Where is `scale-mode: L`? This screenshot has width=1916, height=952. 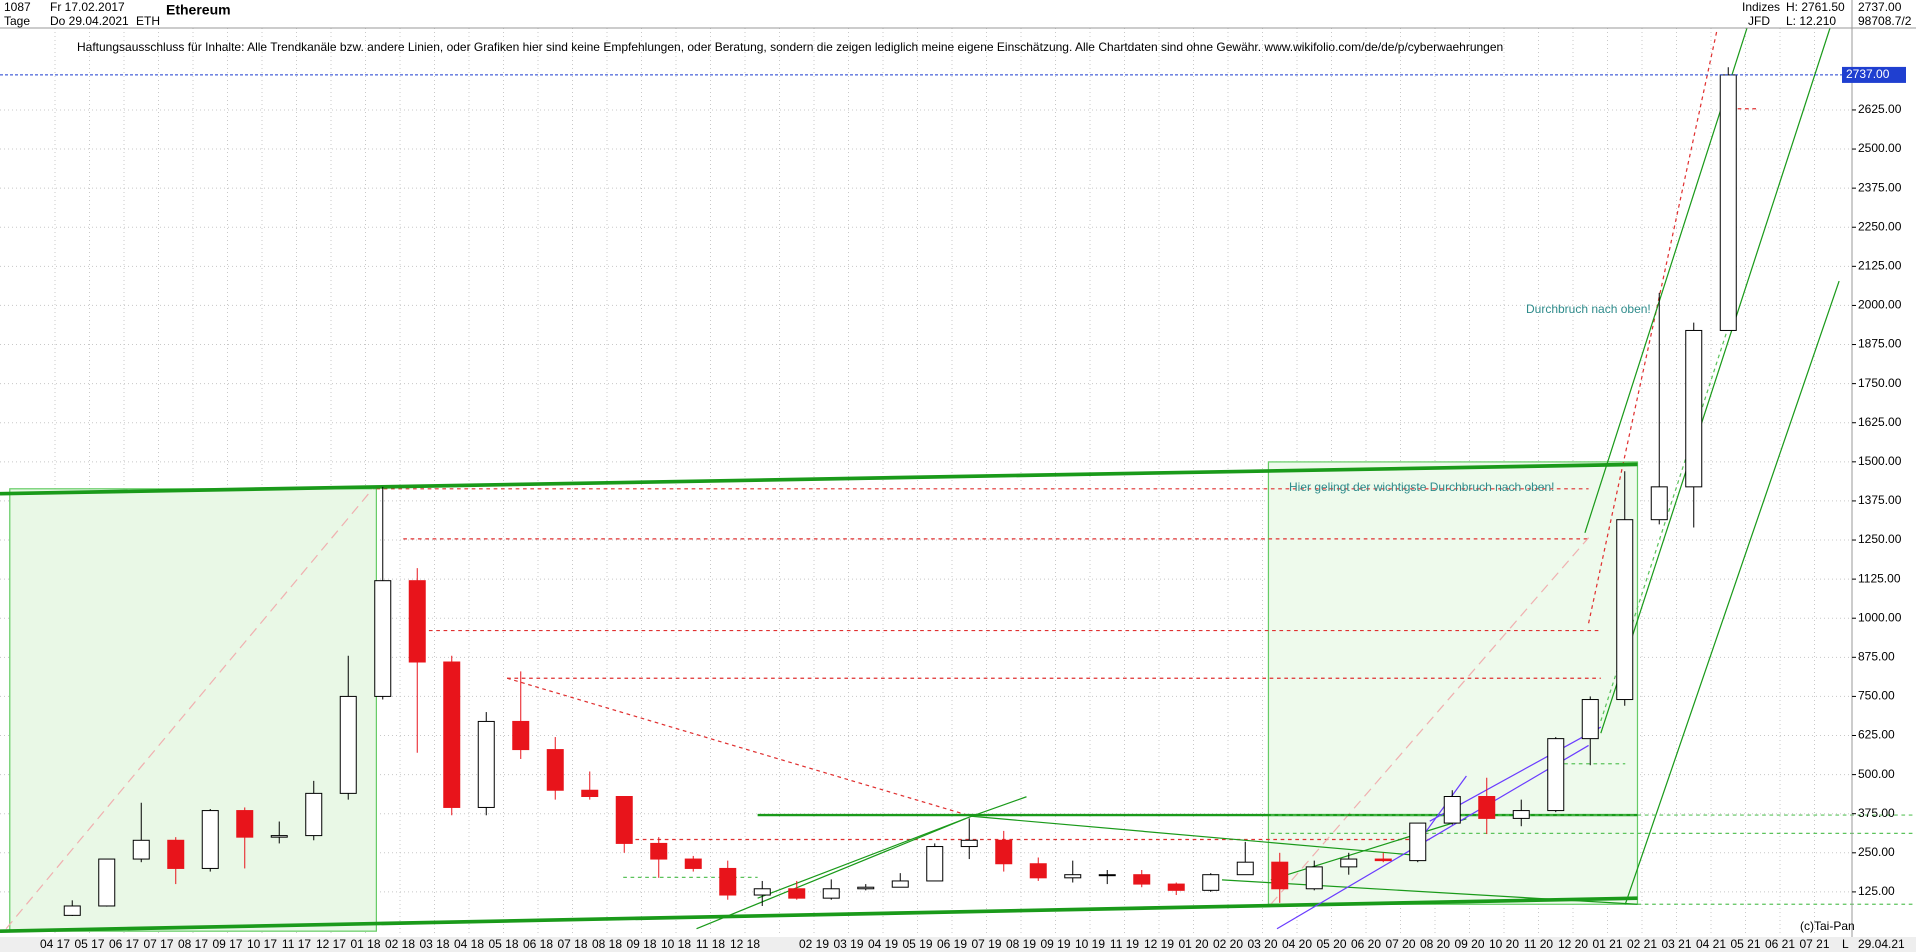 scale-mode: L is located at coordinates (1845, 944).